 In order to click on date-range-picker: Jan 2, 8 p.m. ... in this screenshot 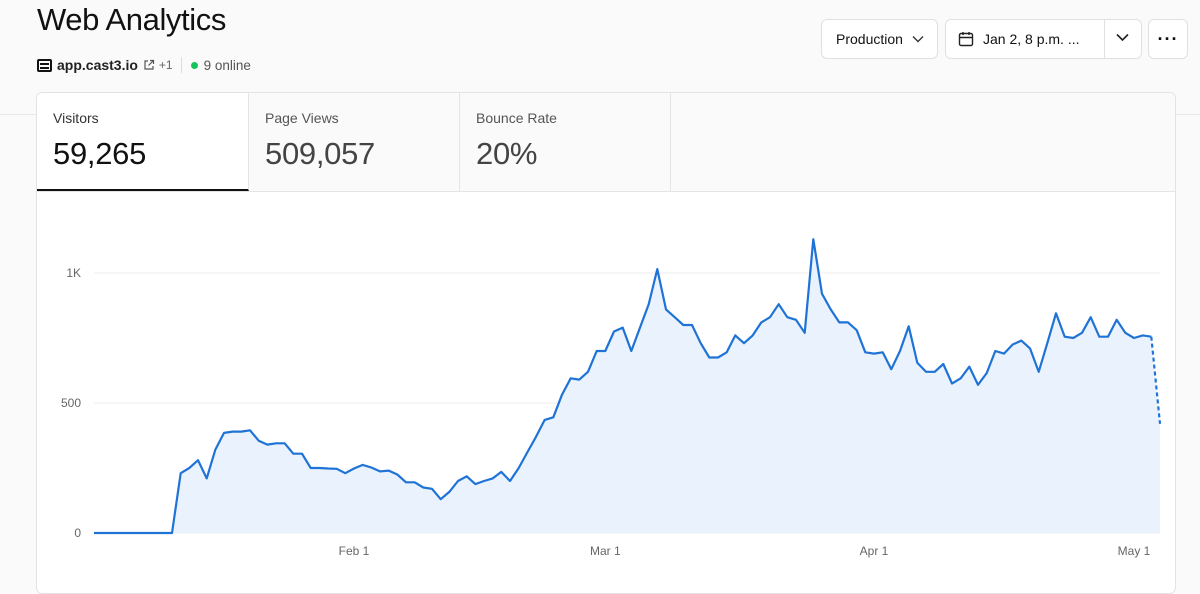, I will do `click(1043, 39)`.